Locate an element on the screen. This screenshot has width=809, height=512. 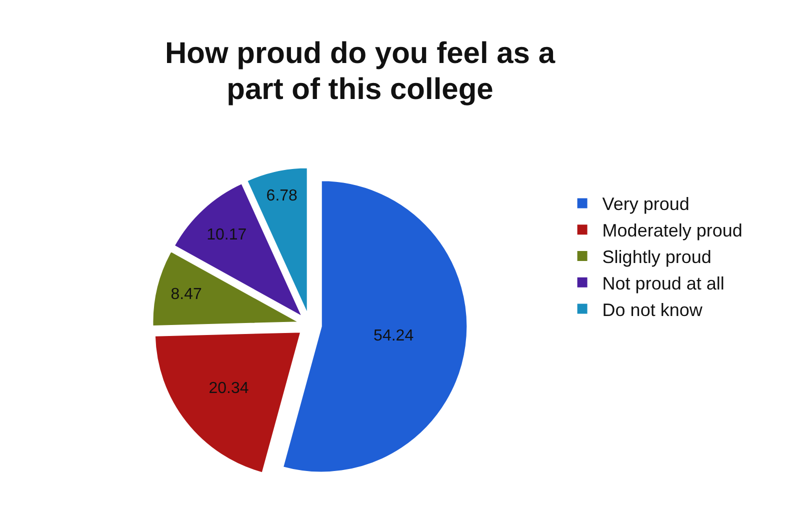
data-label: 20.34 is located at coordinates (228, 388).